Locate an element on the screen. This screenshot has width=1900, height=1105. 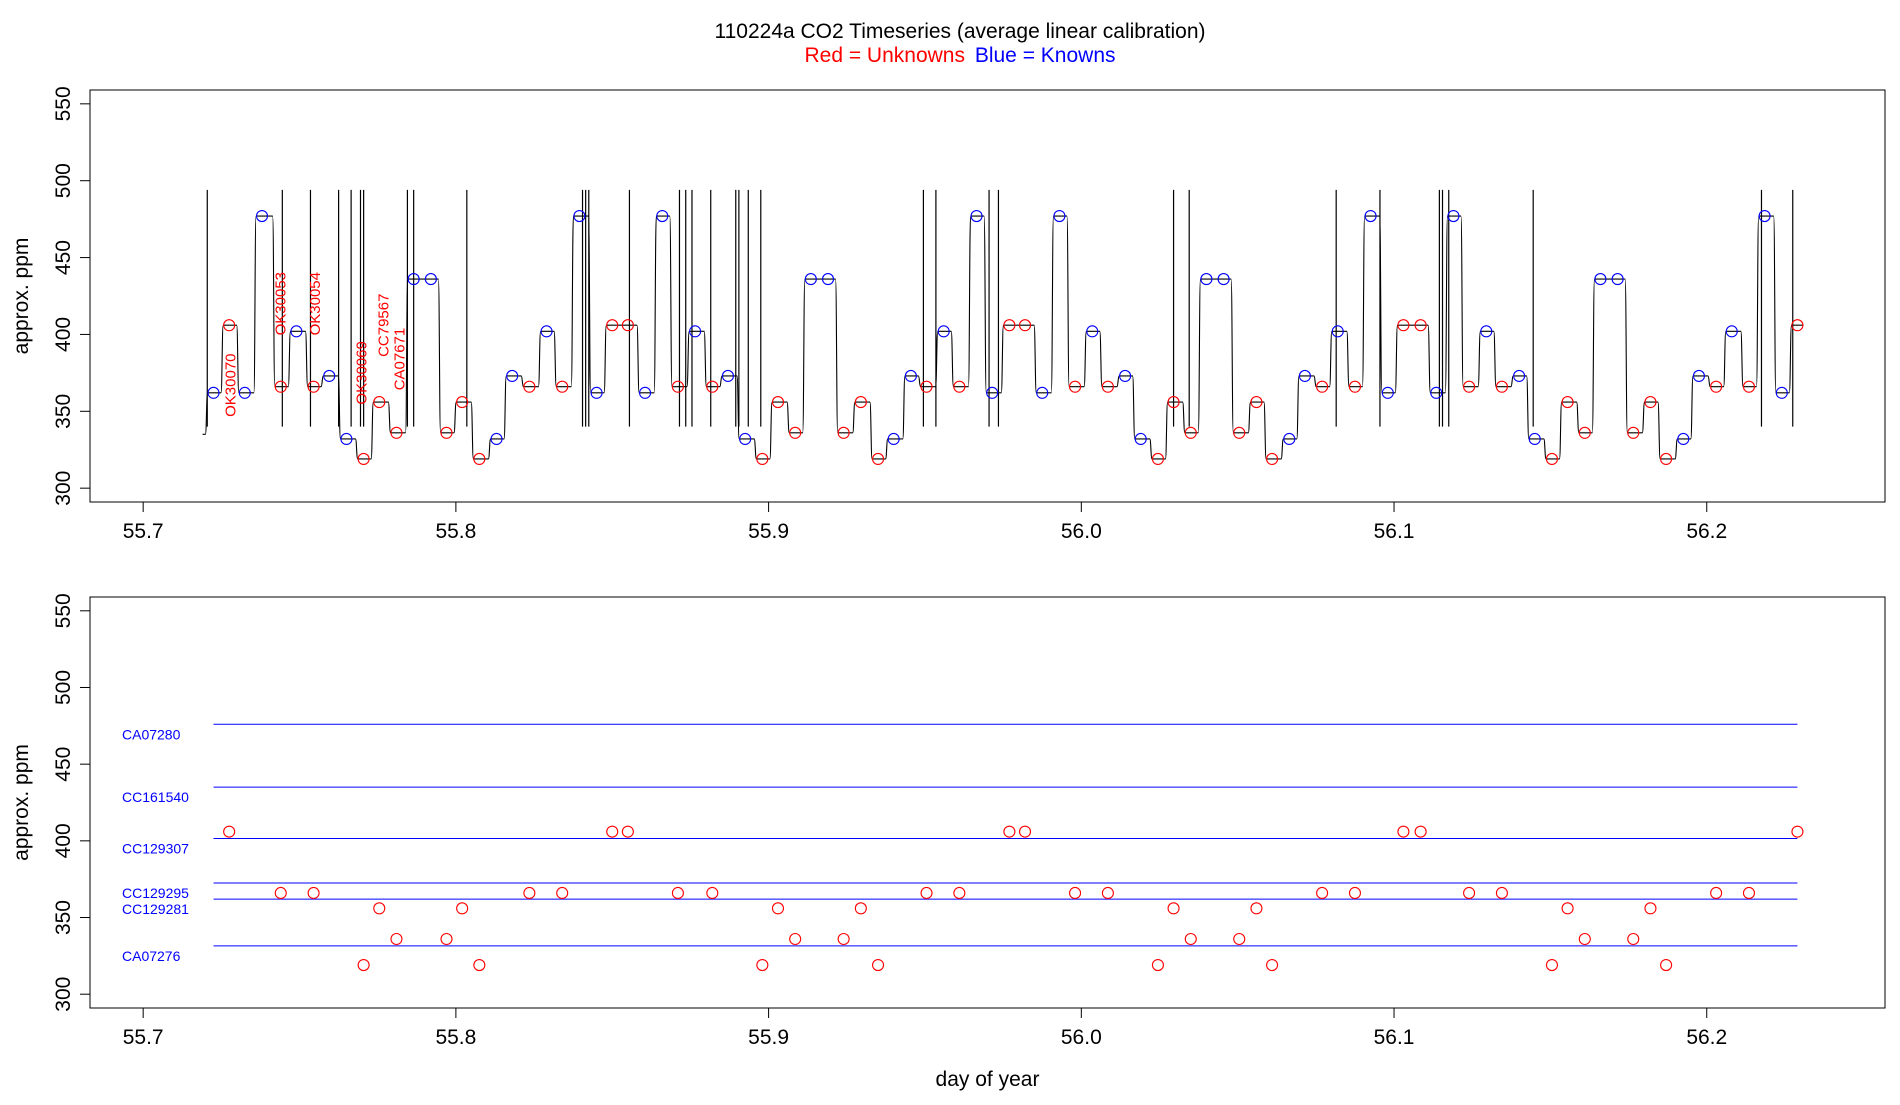
x-tick-label: 55.7 is located at coordinates (143, 531).